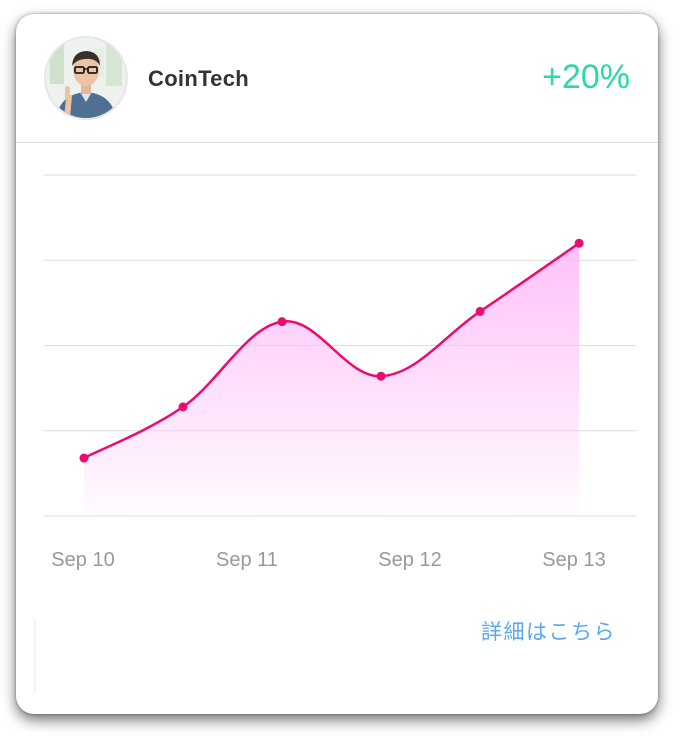  What do you see at coordinates (573, 560) in the screenshot?
I see `x-tick-label: Sep 13` at bounding box center [573, 560].